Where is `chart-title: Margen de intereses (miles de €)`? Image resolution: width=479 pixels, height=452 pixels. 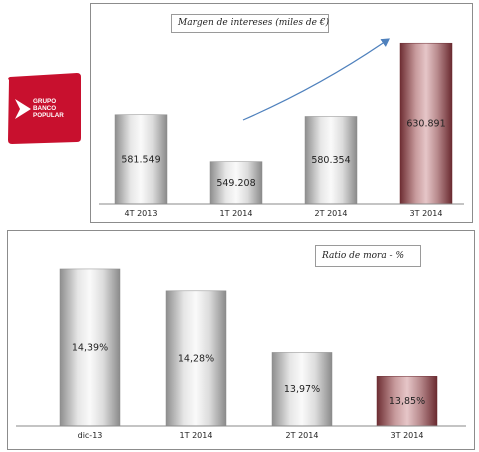 chart-title: Margen de intereses (miles de €) is located at coordinates (250, 23).